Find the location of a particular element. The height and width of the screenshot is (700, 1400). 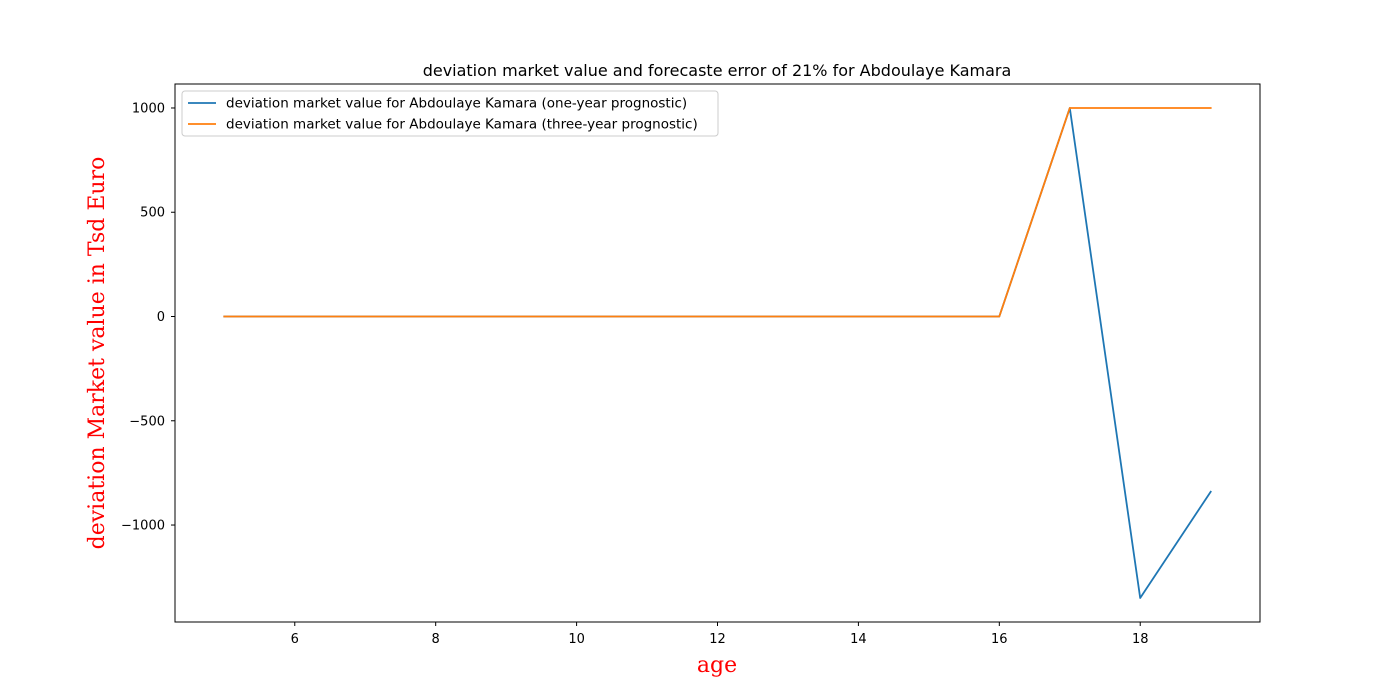

legend-box is located at coordinates (450, 113).